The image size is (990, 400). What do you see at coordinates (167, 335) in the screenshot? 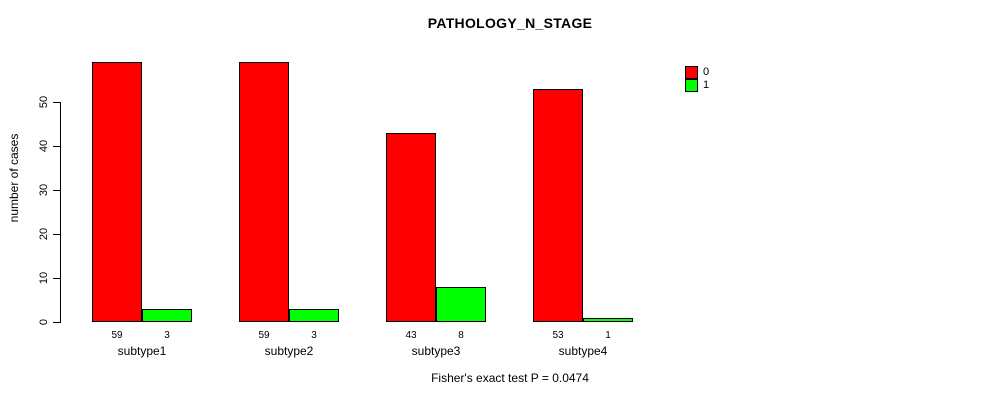
I see `bar-value-subtype1-series1: 3` at bounding box center [167, 335].